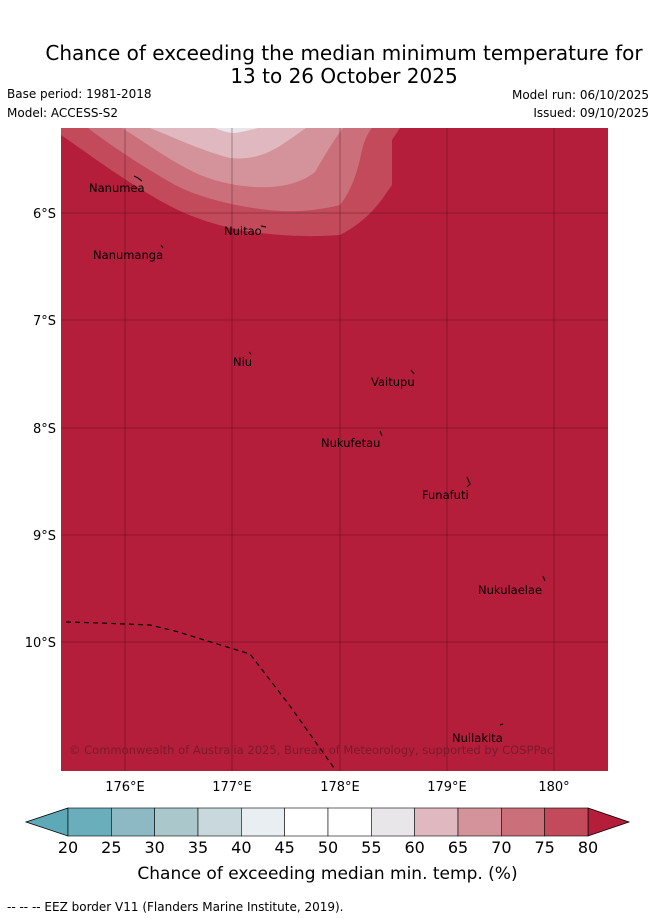 Image resolution: width=655 pixels, height=919 pixels. I want to click on lon-tick-label: 177°E, so click(232, 787).